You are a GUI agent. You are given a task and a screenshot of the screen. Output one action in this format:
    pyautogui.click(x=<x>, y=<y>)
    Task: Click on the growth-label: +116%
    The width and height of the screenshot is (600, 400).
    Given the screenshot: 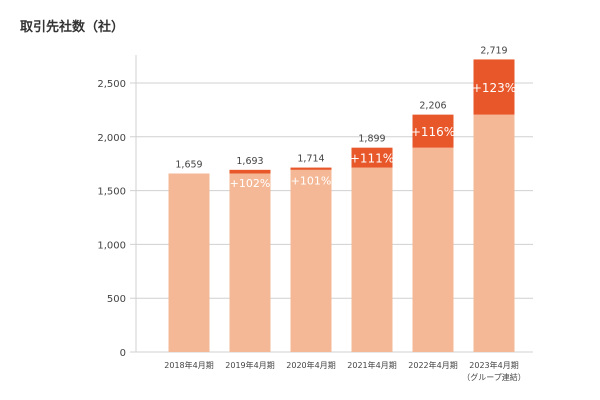 What is the action you would take?
    pyautogui.click(x=433, y=132)
    